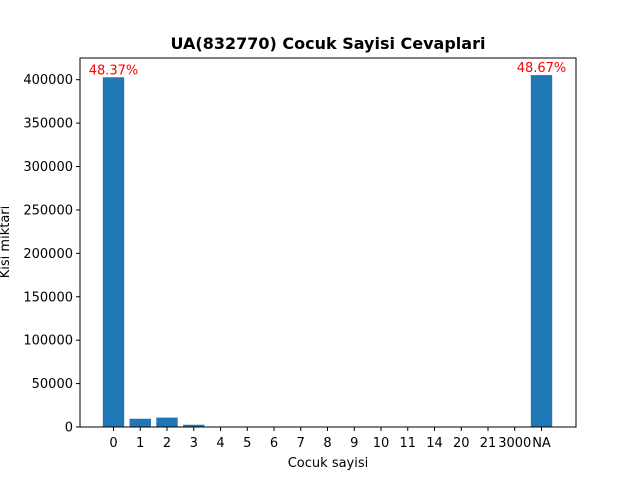 The height and width of the screenshot is (480, 640). Describe the element at coordinates (328, 463) in the screenshot. I see `x-axis-label: Cocuk sayisi` at that location.